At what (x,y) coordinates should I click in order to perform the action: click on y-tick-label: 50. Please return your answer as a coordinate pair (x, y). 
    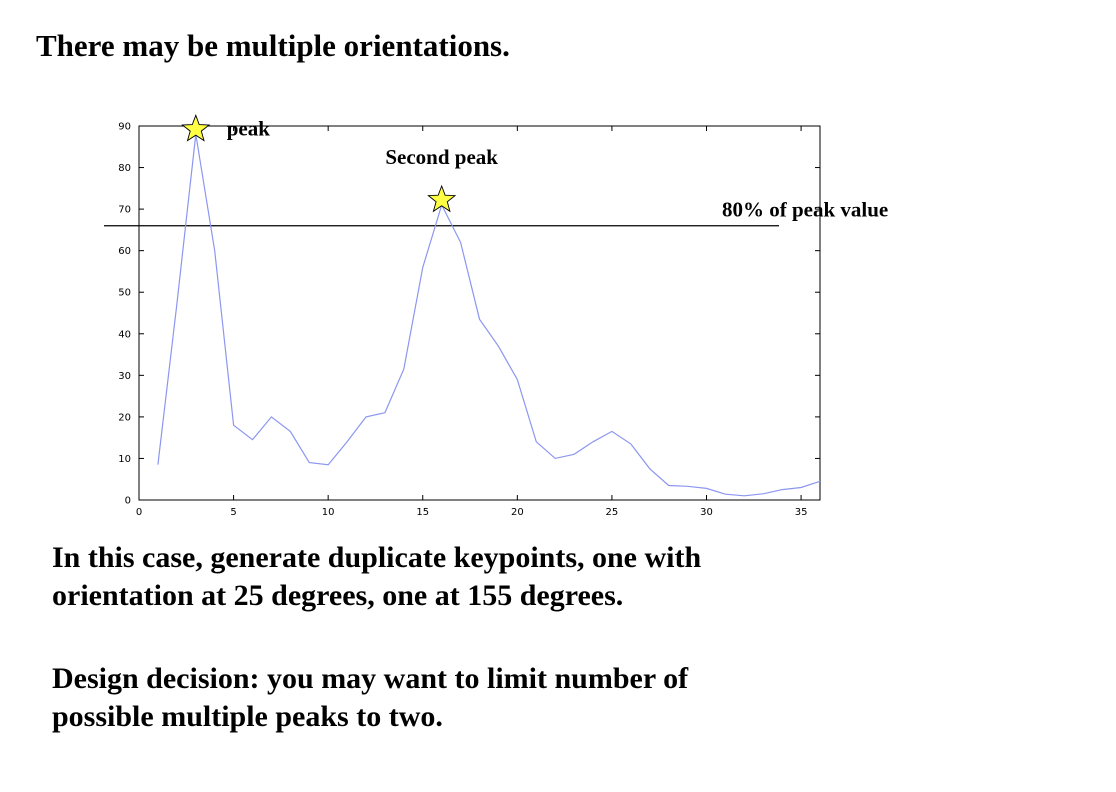
    Looking at the image, I should click on (124, 293).